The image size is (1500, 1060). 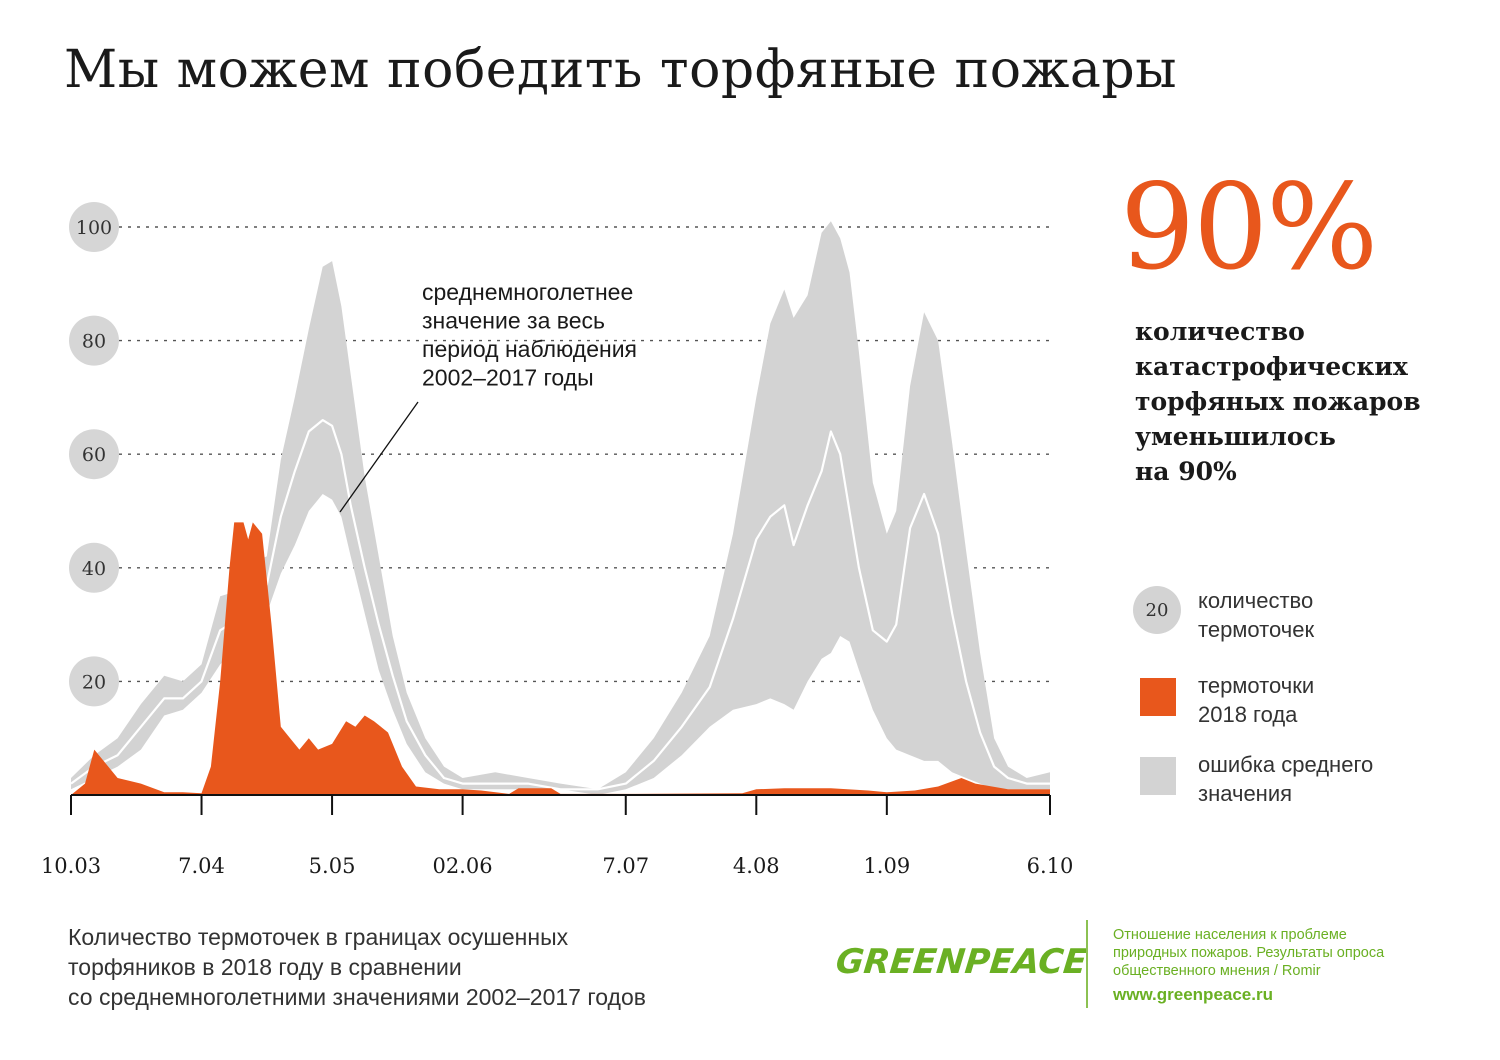 I want to click on x-tick-label: 1.09, so click(x=886, y=866).